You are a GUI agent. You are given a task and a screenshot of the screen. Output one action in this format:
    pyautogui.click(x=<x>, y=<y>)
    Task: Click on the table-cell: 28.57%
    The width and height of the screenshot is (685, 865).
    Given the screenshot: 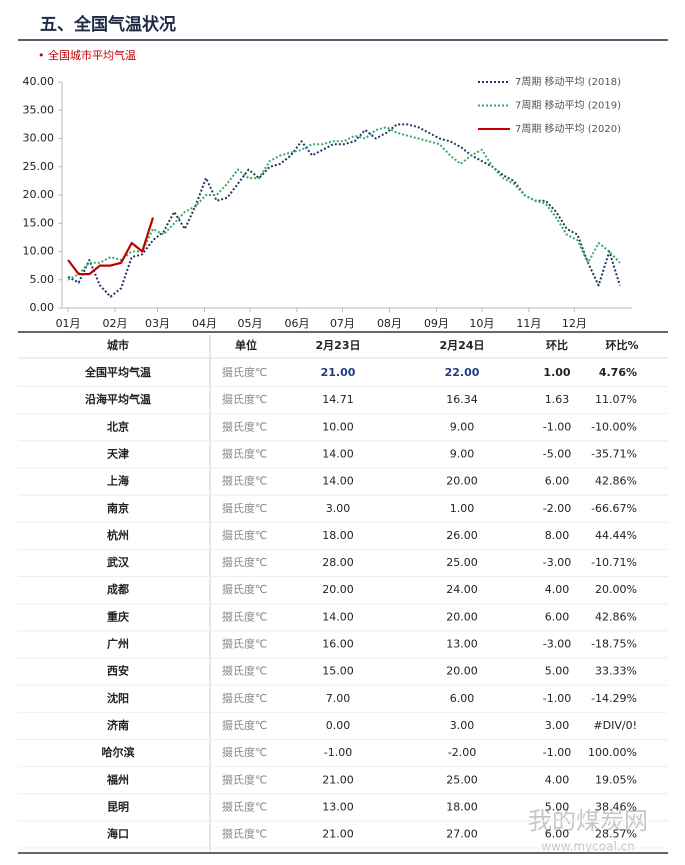 What is the action you would take?
    pyautogui.click(x=616, y=834)
    